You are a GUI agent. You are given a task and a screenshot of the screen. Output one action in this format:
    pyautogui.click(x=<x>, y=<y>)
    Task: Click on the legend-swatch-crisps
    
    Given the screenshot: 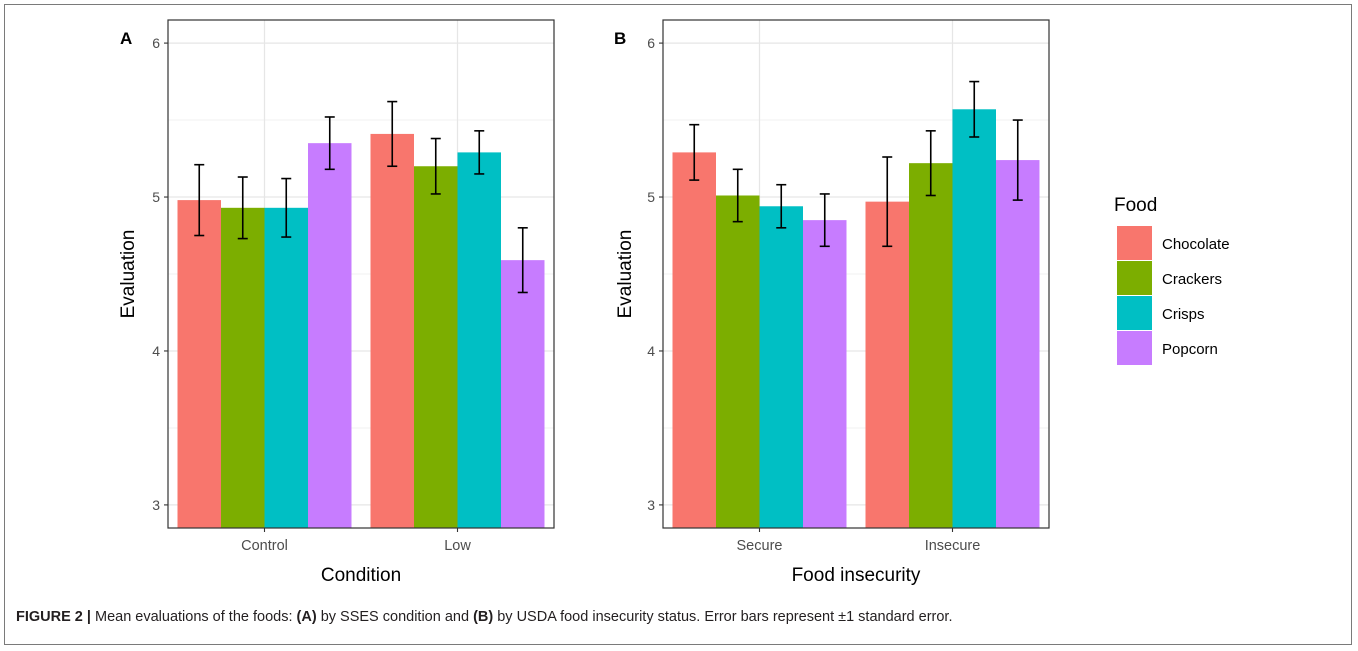 What is the action you would take?
    pyautogui.click(x=1134, y=313)
    